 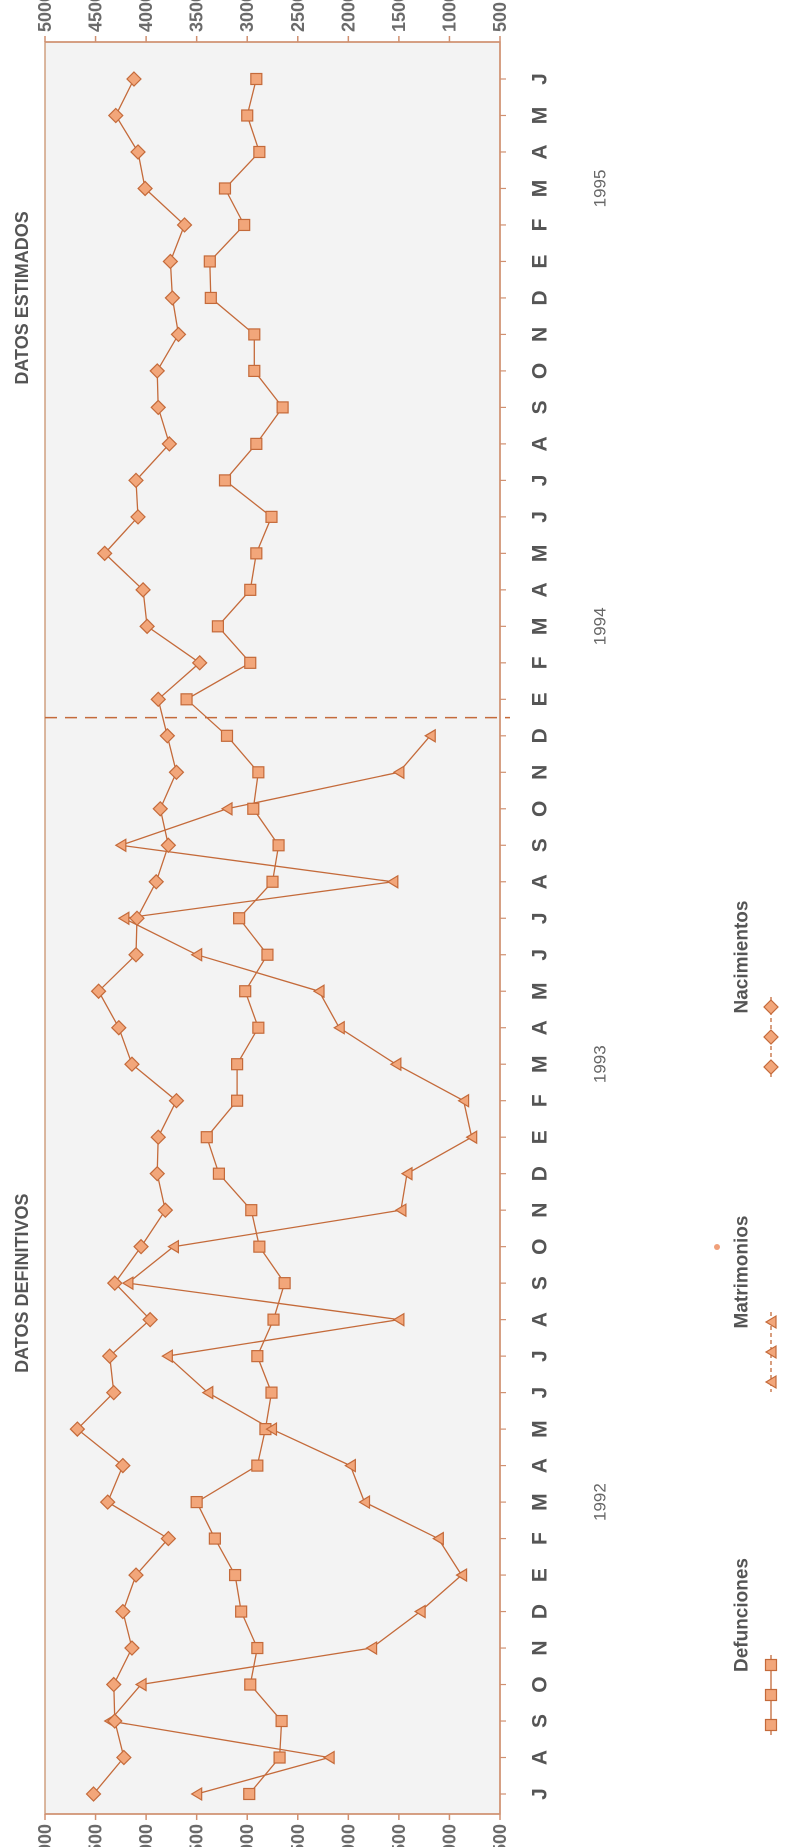 What do you see at coordinates (96, 16) in the screenshot?
I see `top-tick-label: 4500` at bounding box center [96, 16].